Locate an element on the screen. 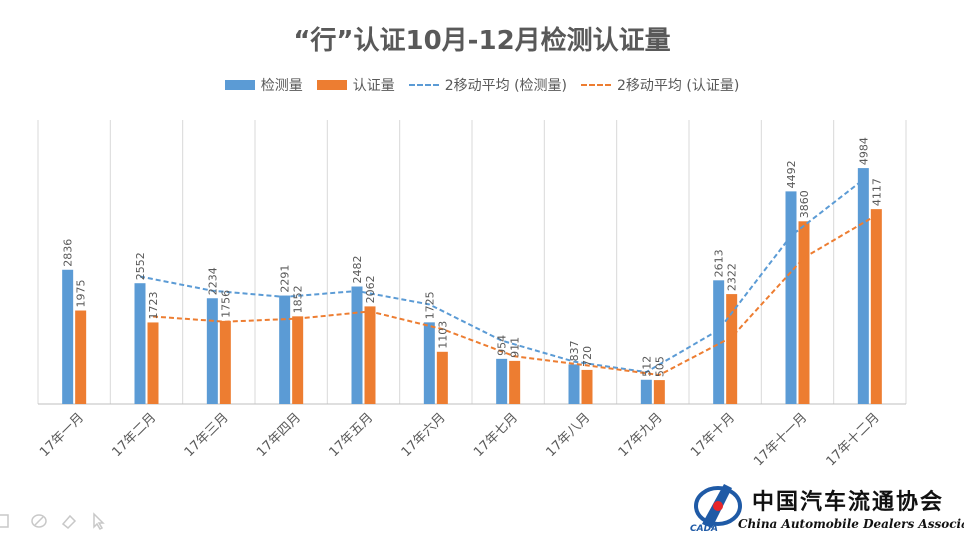 This screenshot has height=543, width=964. data-label-certification: 720 is located at coordinates (587, 356).